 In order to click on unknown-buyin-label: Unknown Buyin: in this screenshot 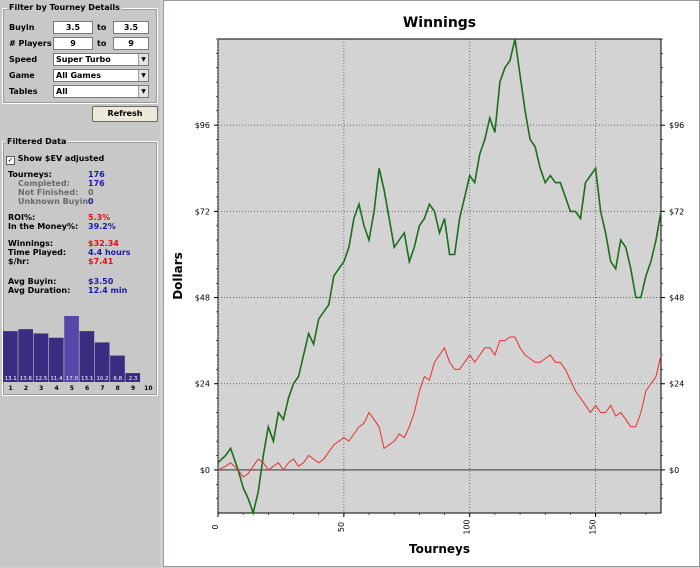, I will do `click(55, 201)`.